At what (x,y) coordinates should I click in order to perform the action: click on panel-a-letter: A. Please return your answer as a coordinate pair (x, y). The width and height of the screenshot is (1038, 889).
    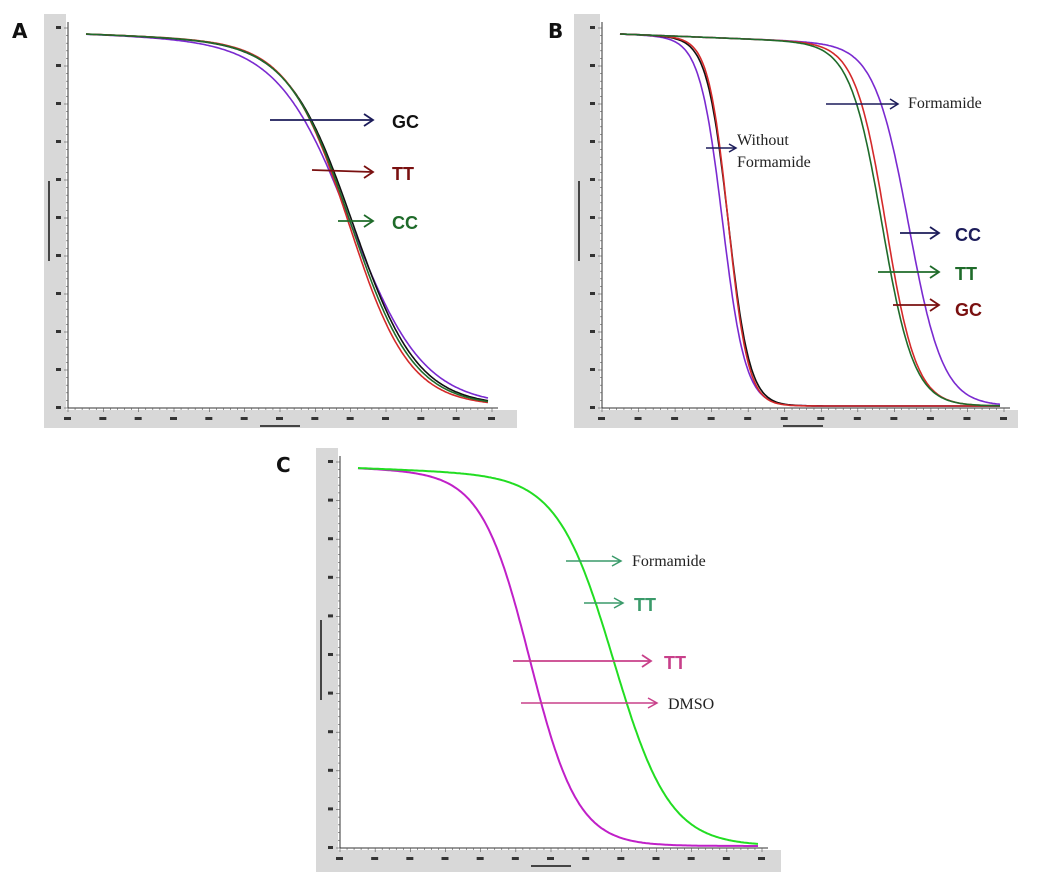
    Looking at the image, I should click on (20, 31).